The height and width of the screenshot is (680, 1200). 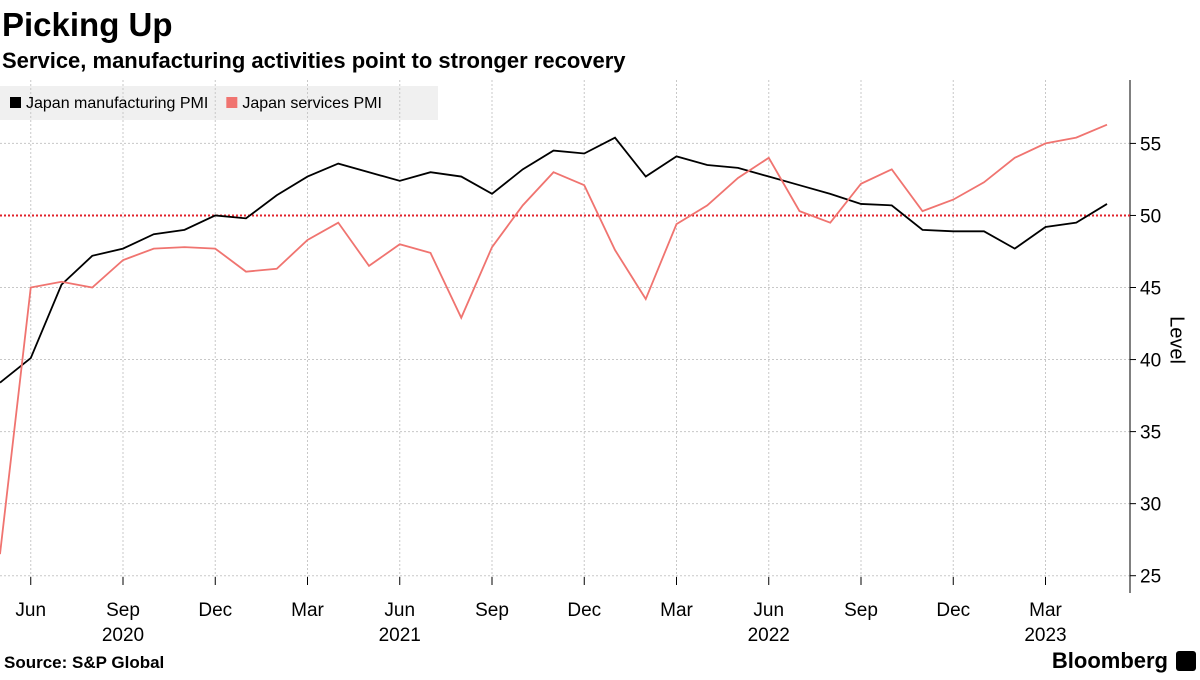 I want to click on x-year-label: 2023, so click(x=1045, y=635).